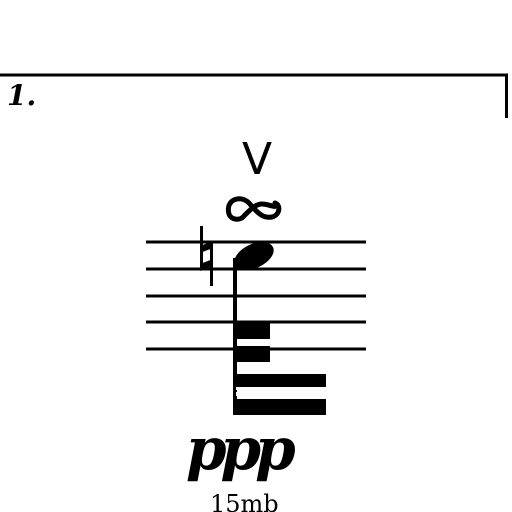 The width and height of the screenshot is (512, 512). I want to click on up-bow-mark: V, so click(257, 159).